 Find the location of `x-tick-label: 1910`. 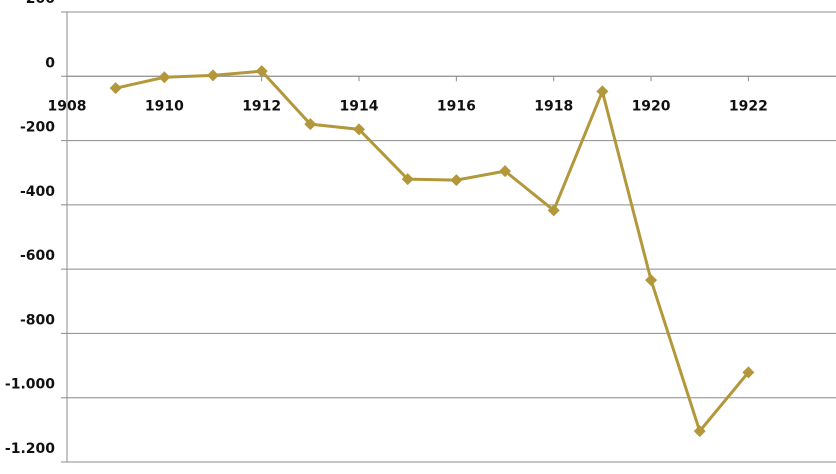

x-tick-label: 1910 is located at coordinates (164, 106).